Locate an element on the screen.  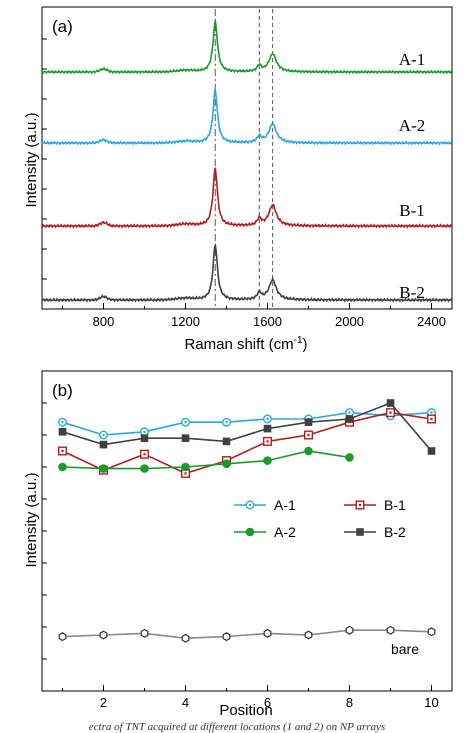
panel-a-series-label: B-1 is located at coordinates (412, 210).